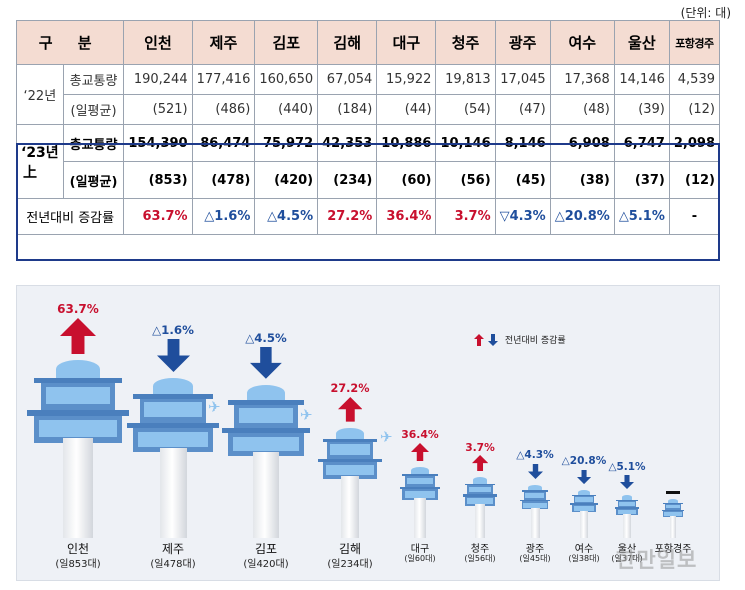 This screenshot has width=745, height=590. What do you see at coordinates (694, 109) in the screenshot?
I see `table-cell: (12)` at bounding box center [694, 109].